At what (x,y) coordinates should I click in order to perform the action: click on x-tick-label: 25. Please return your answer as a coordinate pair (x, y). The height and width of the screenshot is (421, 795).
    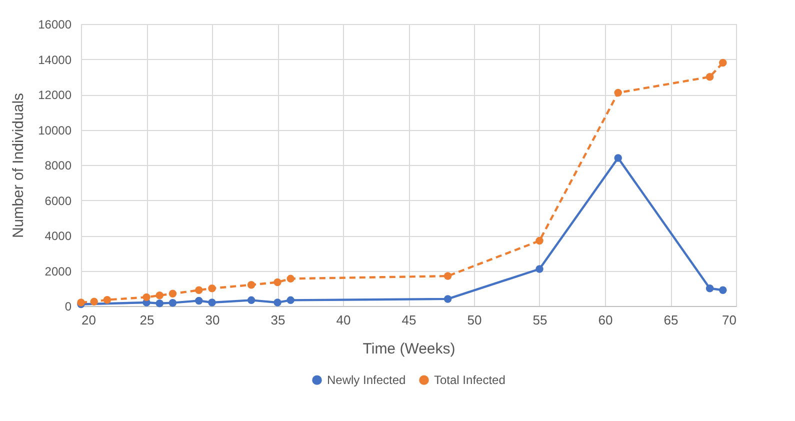
    Looking at the image, I should click on (147, 320).